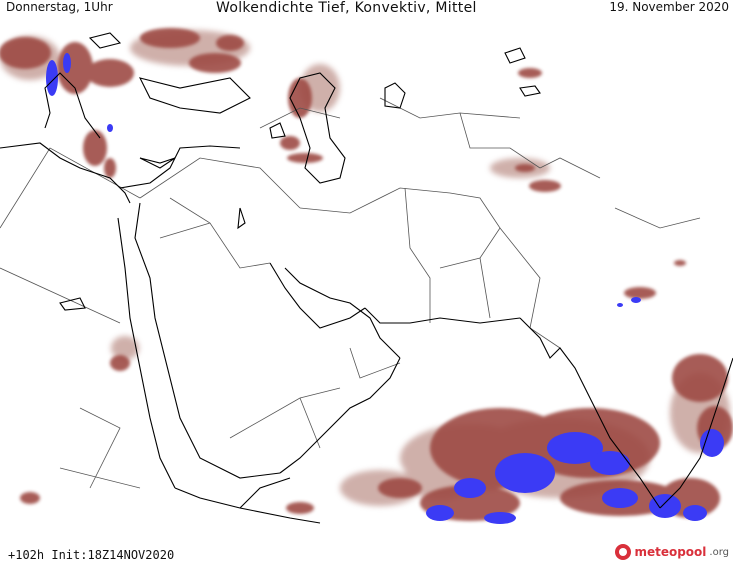 The image size is (733, 566). I want to click on meteopool-logo-icon, so click(623, 552).